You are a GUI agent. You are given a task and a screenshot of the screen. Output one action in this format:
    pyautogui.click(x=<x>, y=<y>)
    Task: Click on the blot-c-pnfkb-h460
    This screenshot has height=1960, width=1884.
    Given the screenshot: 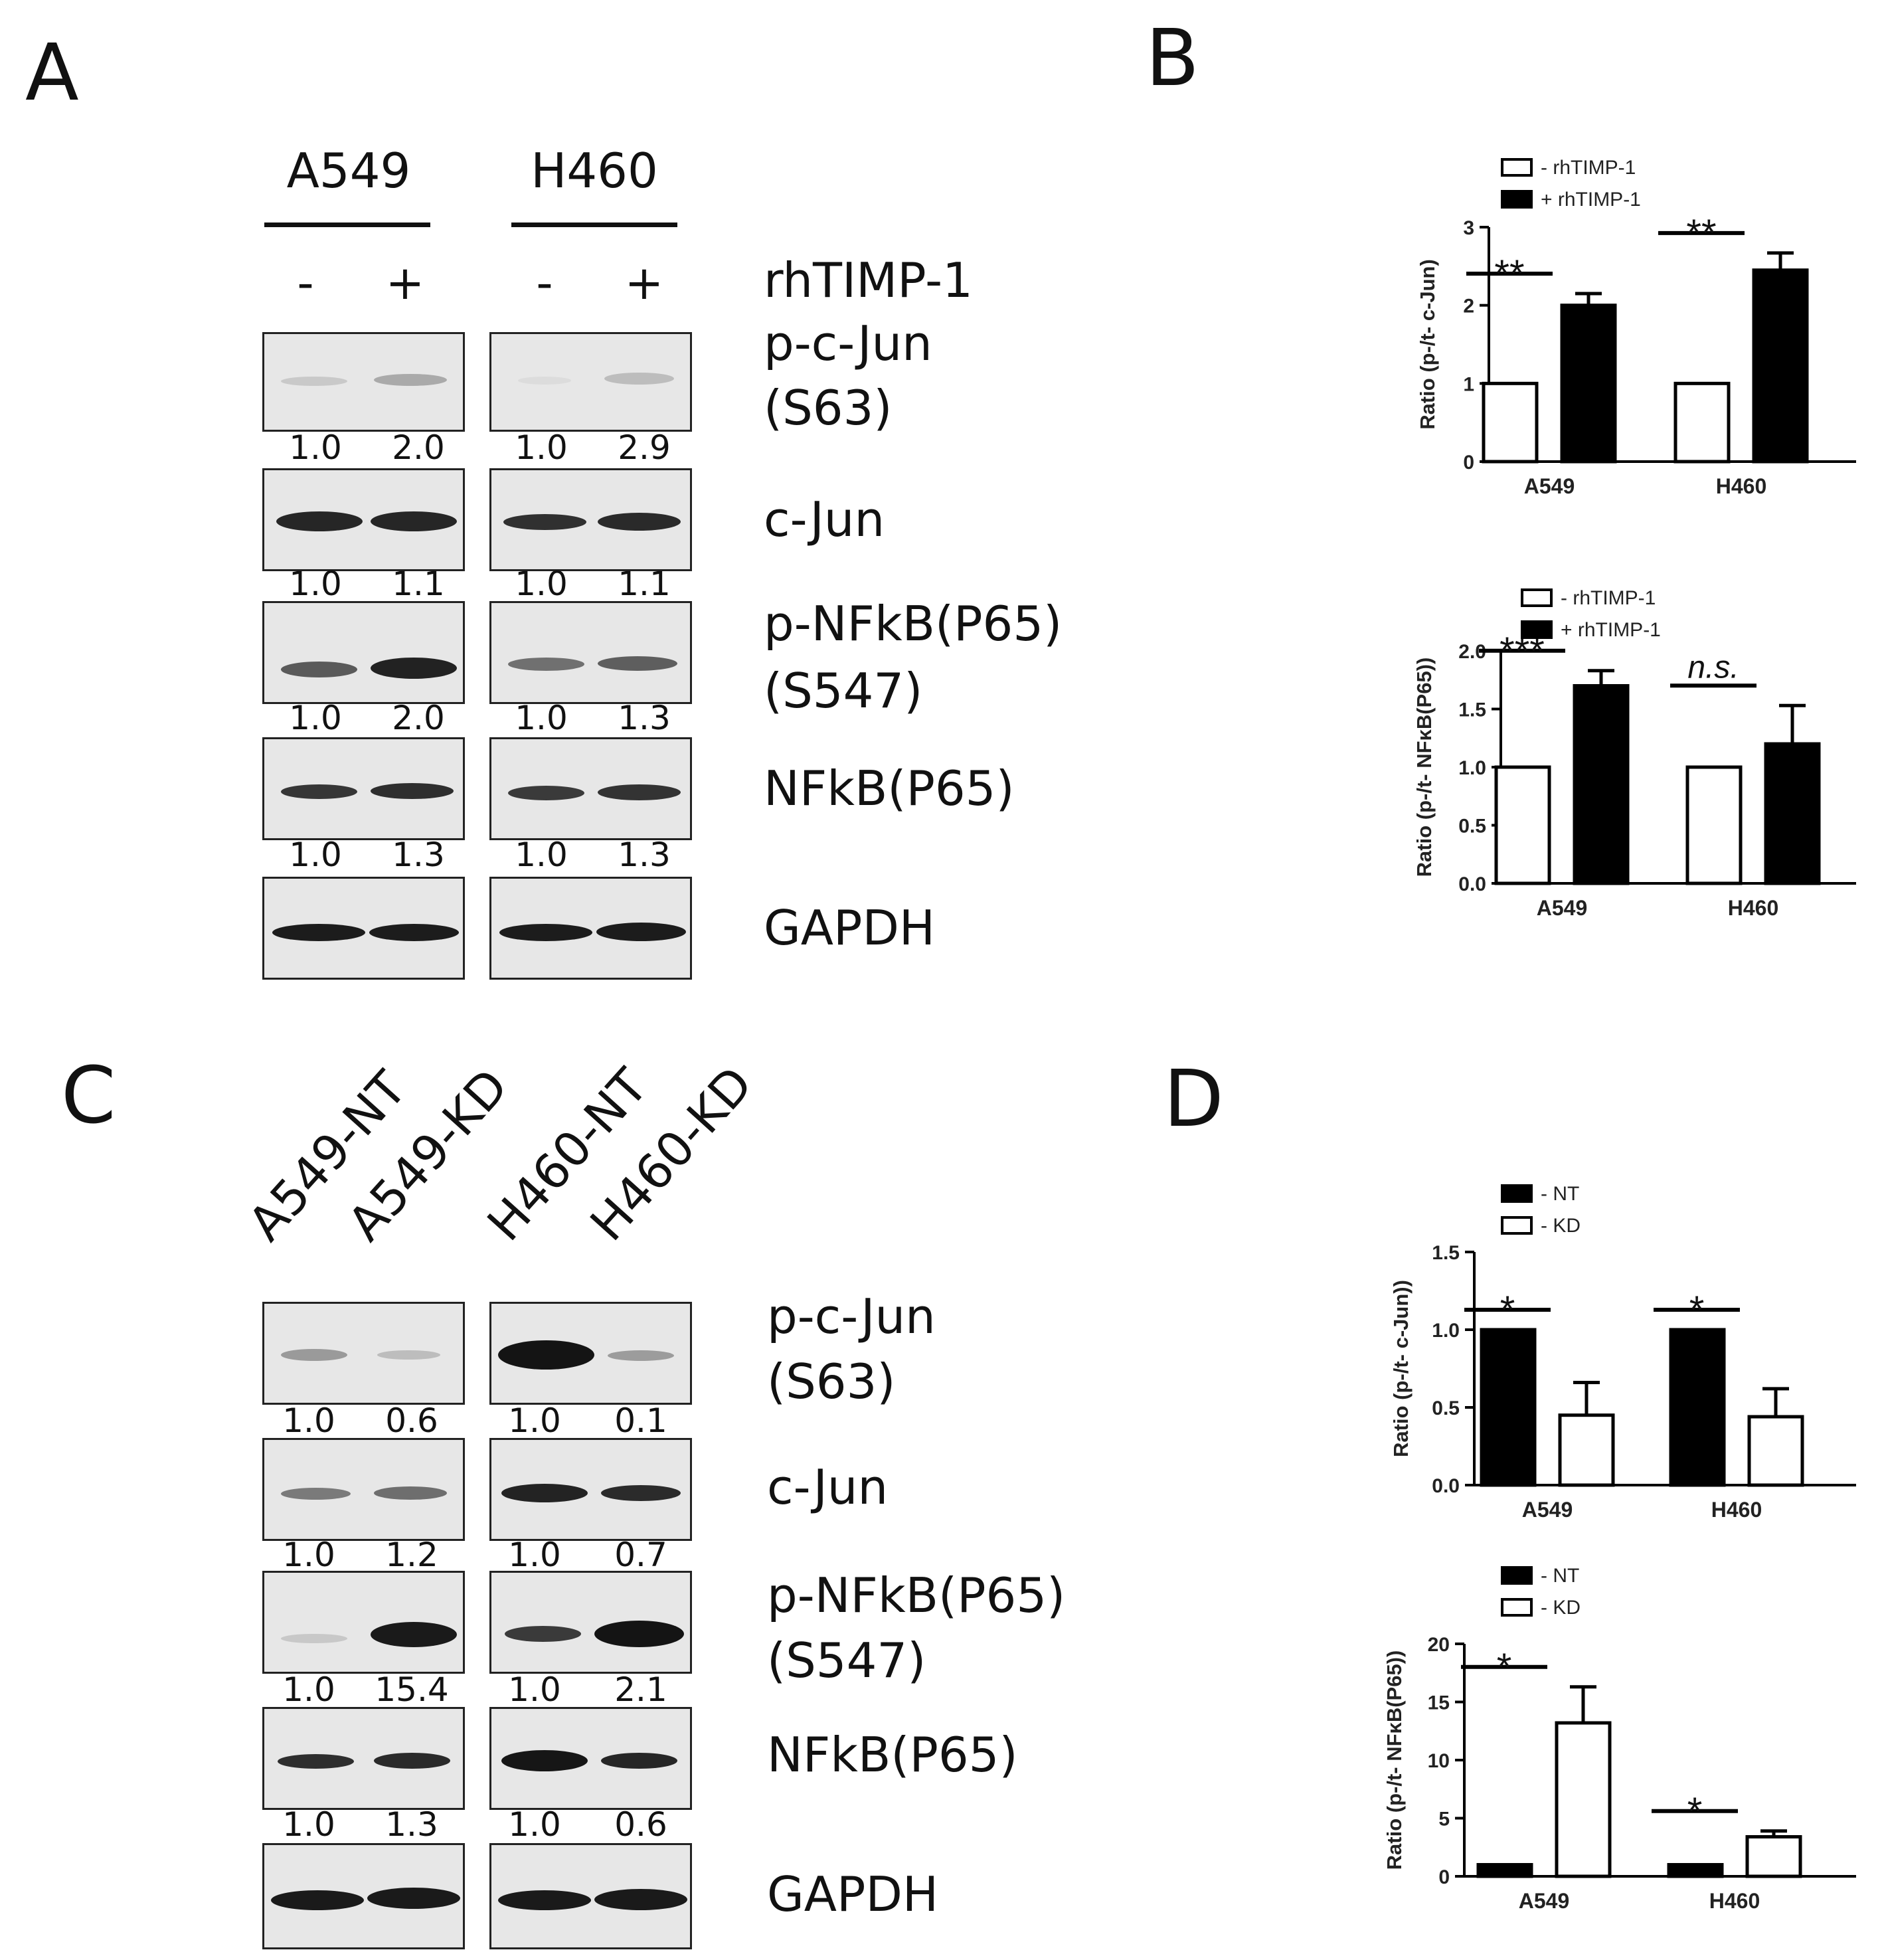 What is the action you would take?
    pyautogui.click(x=591, y=1623)
    